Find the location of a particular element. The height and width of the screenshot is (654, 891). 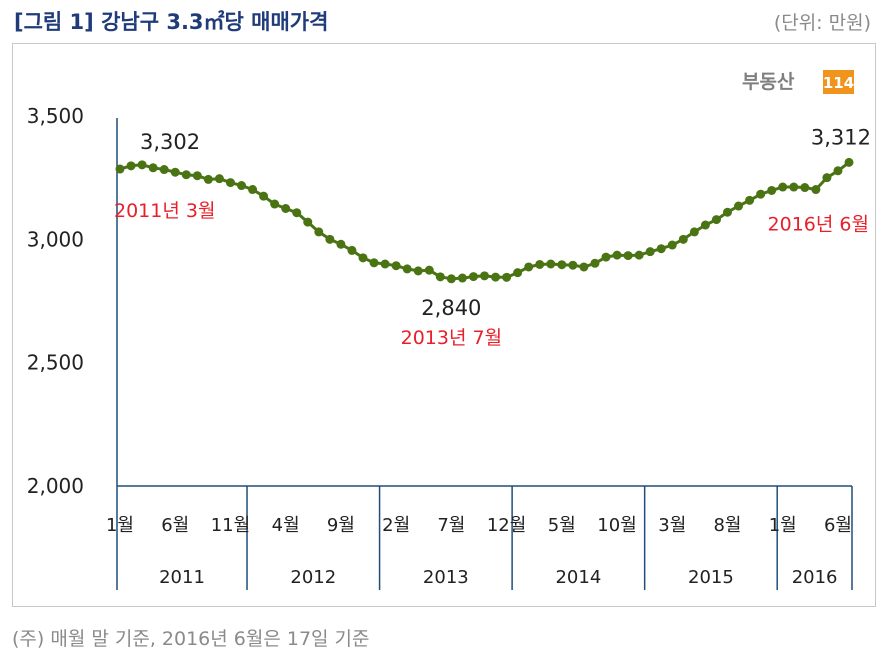

watermark-badge is located at coordinates (838, 82).